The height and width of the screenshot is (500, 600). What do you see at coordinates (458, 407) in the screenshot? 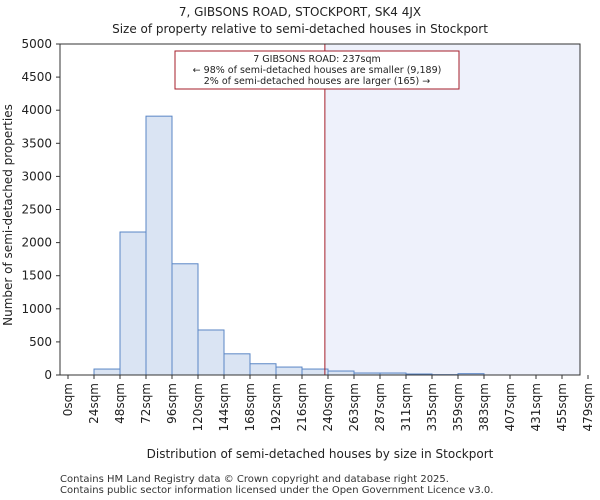
I see `x-tick-label: 359sqm` at bounding box center [458, 407].